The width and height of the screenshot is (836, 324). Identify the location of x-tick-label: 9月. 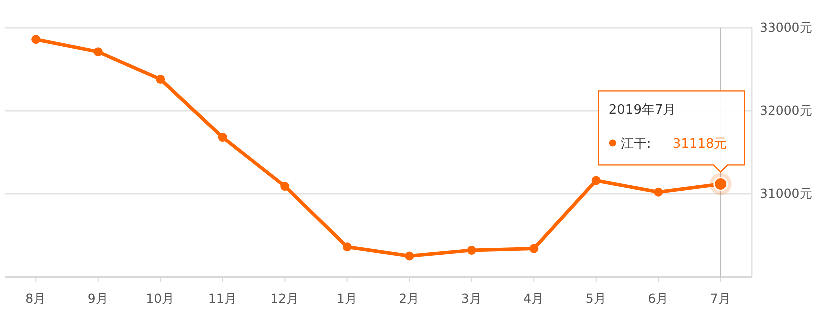
(98, 298).